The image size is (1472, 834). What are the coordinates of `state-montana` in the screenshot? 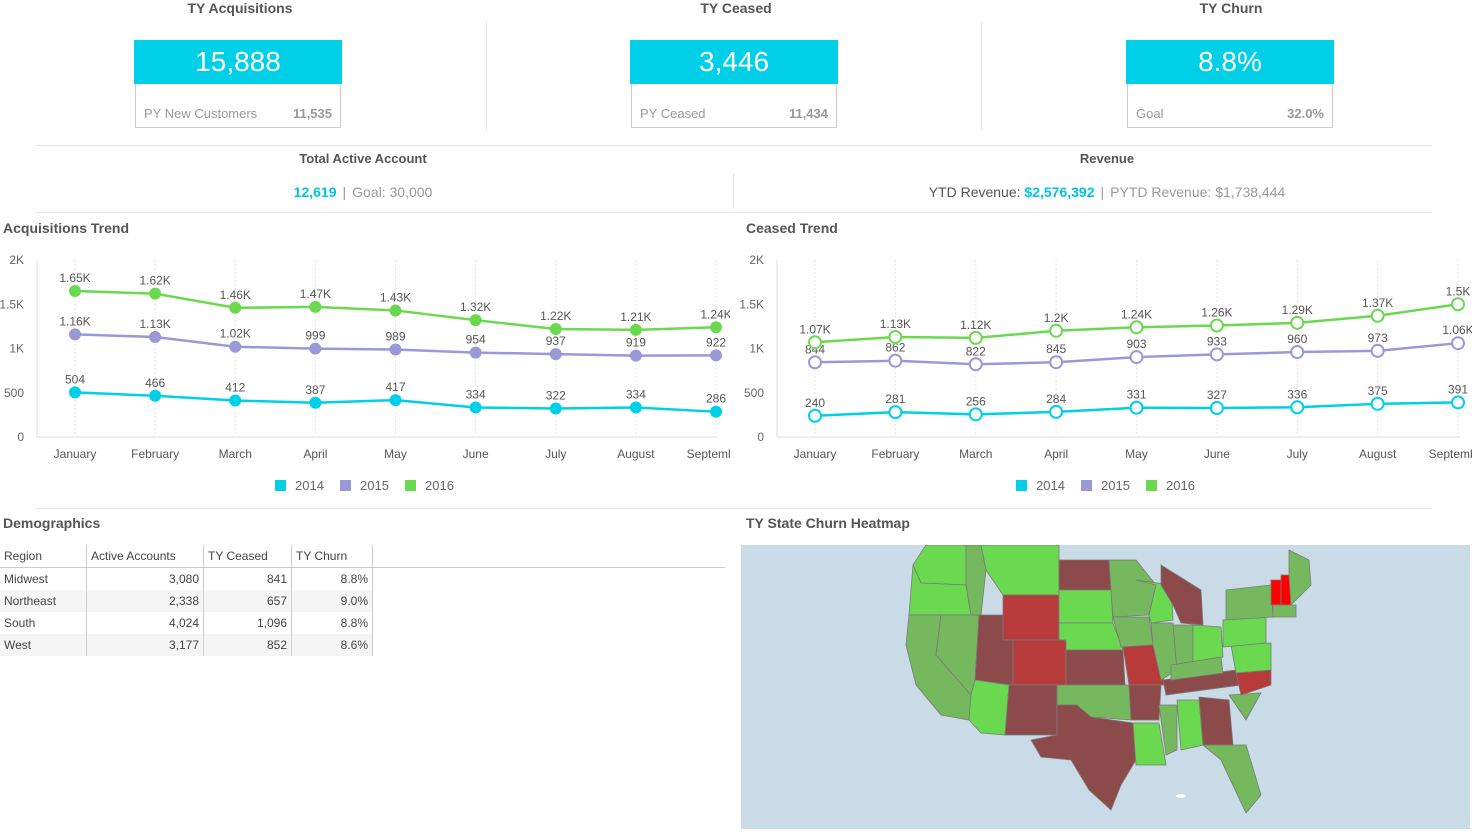 It's located at (1020, 570).